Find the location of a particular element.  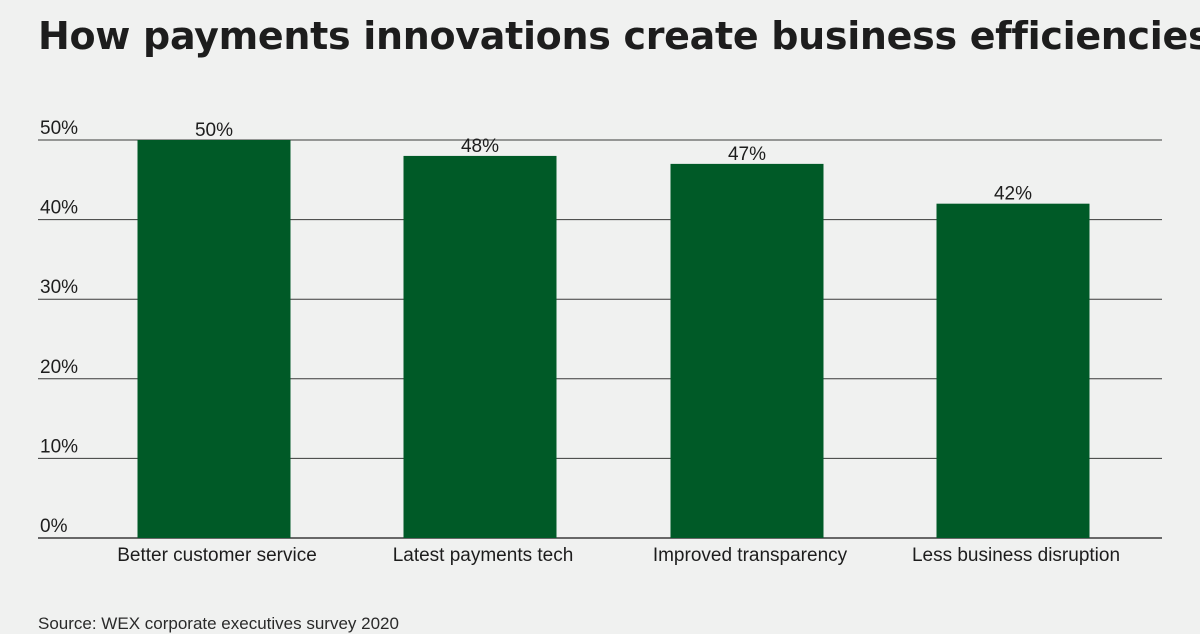

x-tick-label: Improved transparency is located at coordinates (750, 555).